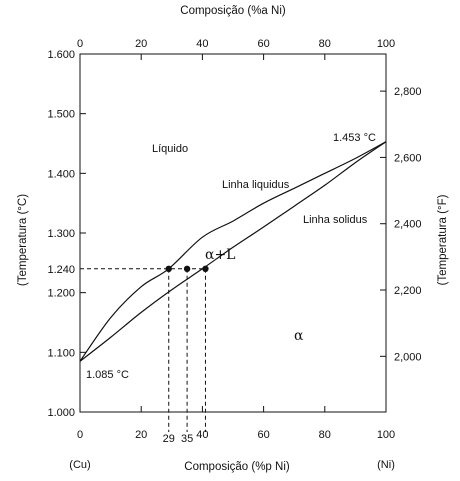  Describe the element at coordinates (141, 44) in the screenshot. I see `top-x-tick-label: 20` at that location.